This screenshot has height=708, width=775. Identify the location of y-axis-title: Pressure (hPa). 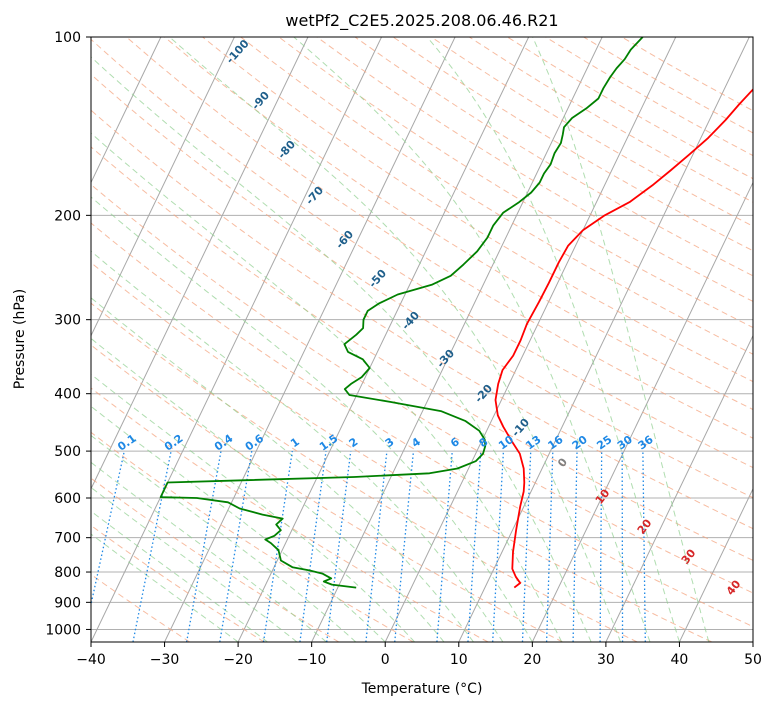
(20, 339).